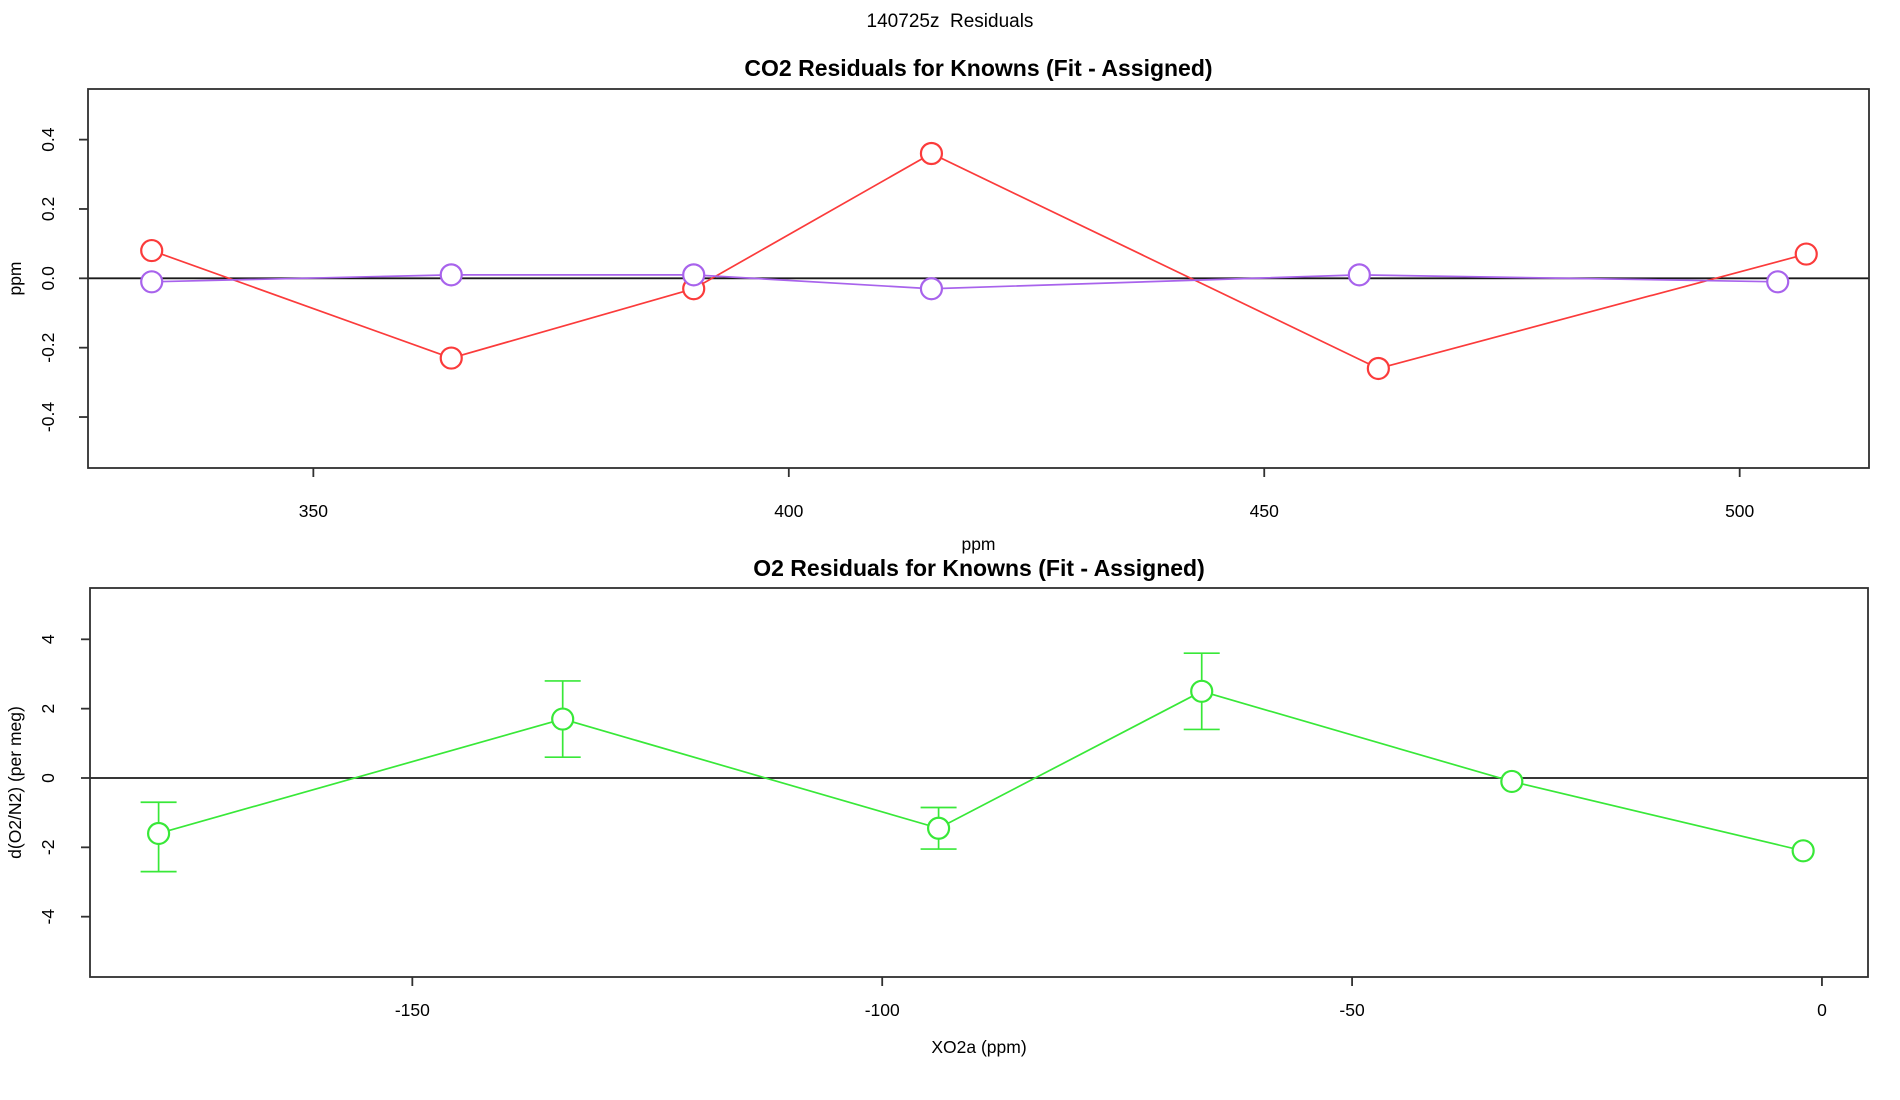 This screenshot has height=1100, width=1900. I want to click on o2-y-tick-label: -4, so click(48, 917).